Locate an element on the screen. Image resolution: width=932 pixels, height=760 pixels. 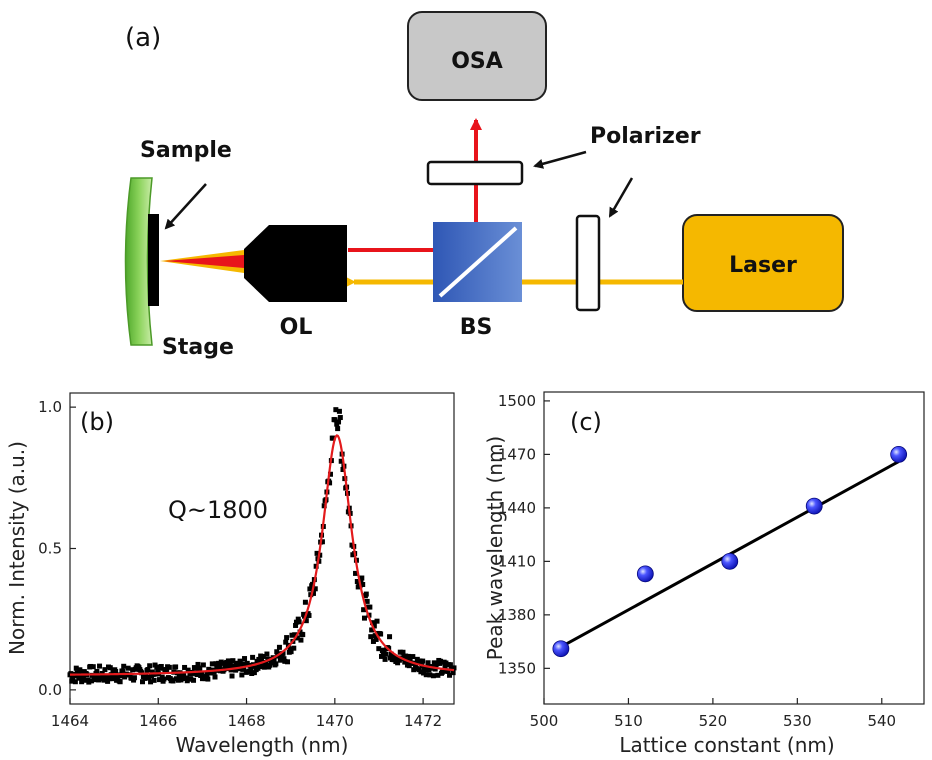
osa-box is located at coordinates (477, 56).